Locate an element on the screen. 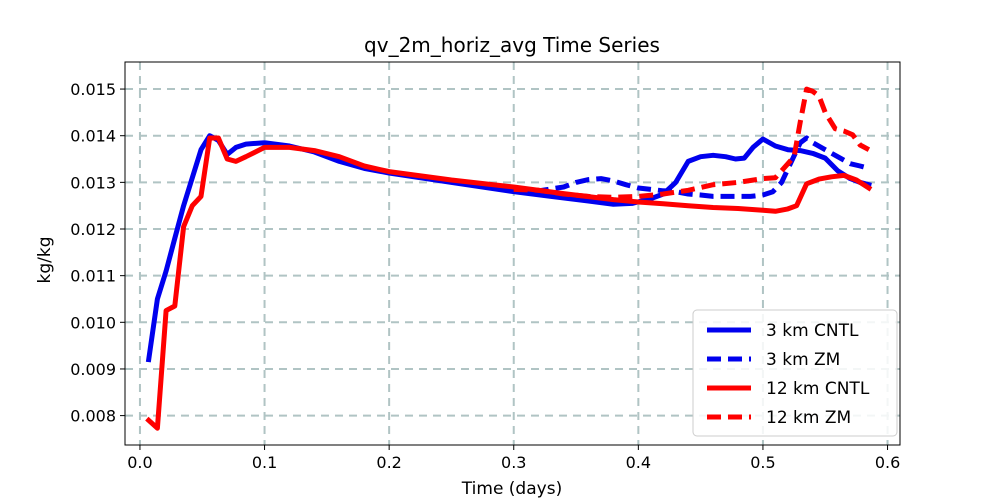 The image size is (1000, 500). x-tick-label: 0.2 is located at coordinates (388, 462).